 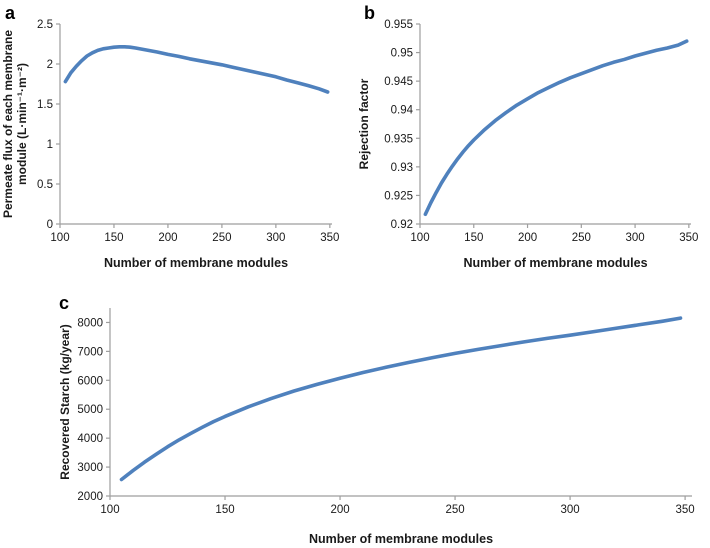 What do you see at coordinates (398, 196) in the screenshot?
I see `svg-text: 0.925` at bounding box center [398, 196].